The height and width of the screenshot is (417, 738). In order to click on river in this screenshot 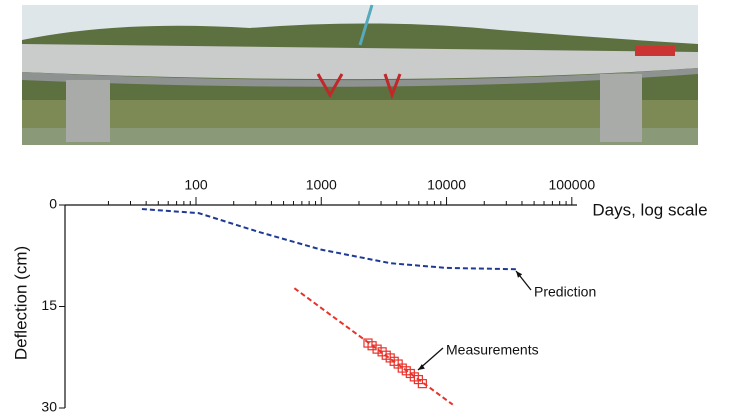, I will do `click(360, 136)`.